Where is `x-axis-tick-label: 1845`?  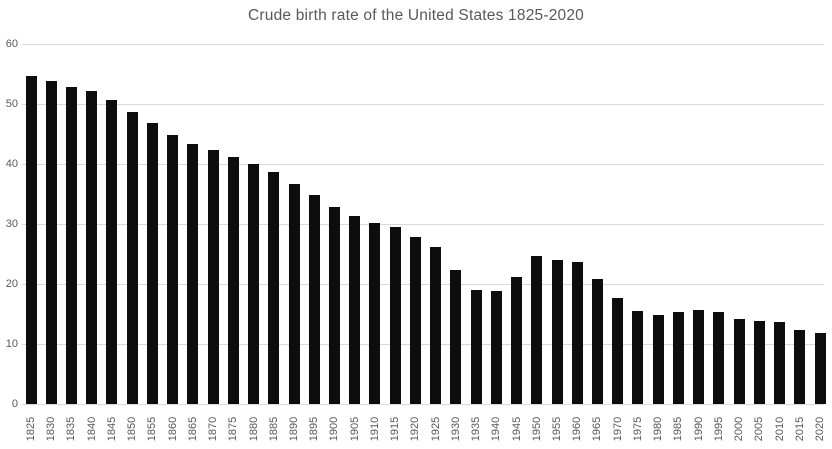 x-axis-tick-label: 1845 is located at coordinates (111, 429).